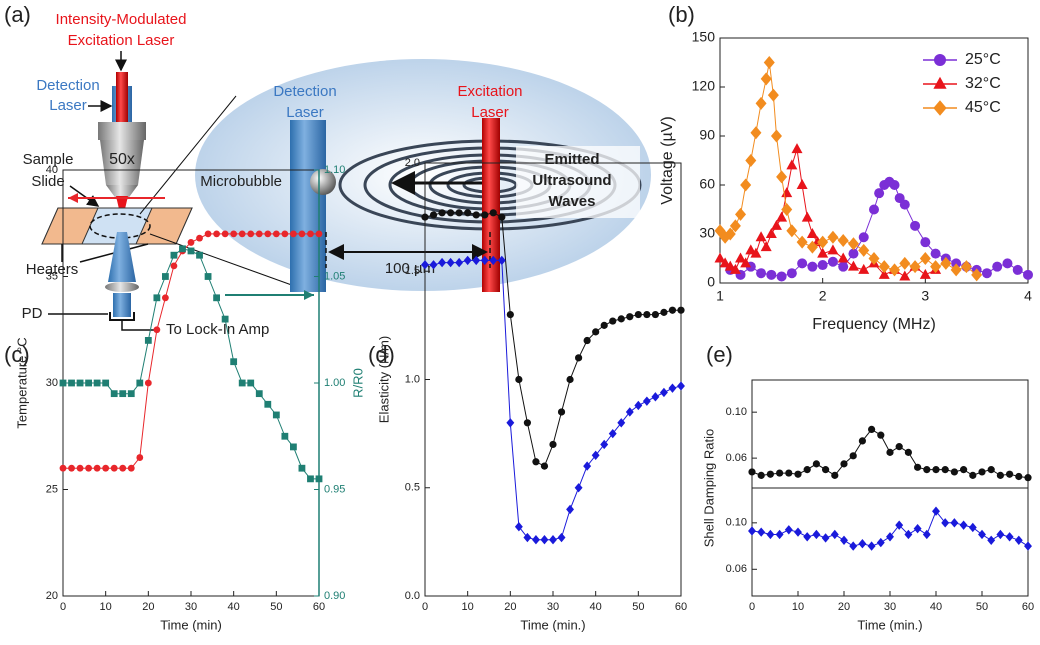 Image resolution: width=1040 pixels, height=645 pixels. Describe the element at coordinates (225, 261) in the screenshot. I see `zoom-line` at that location.